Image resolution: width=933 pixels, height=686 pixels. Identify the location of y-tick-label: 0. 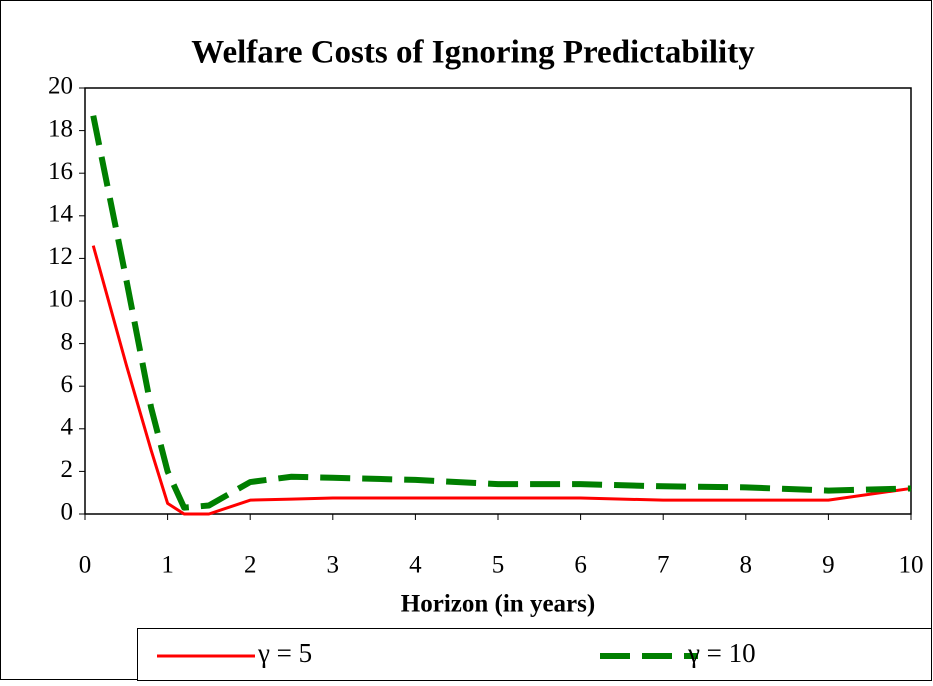
(67, 512).